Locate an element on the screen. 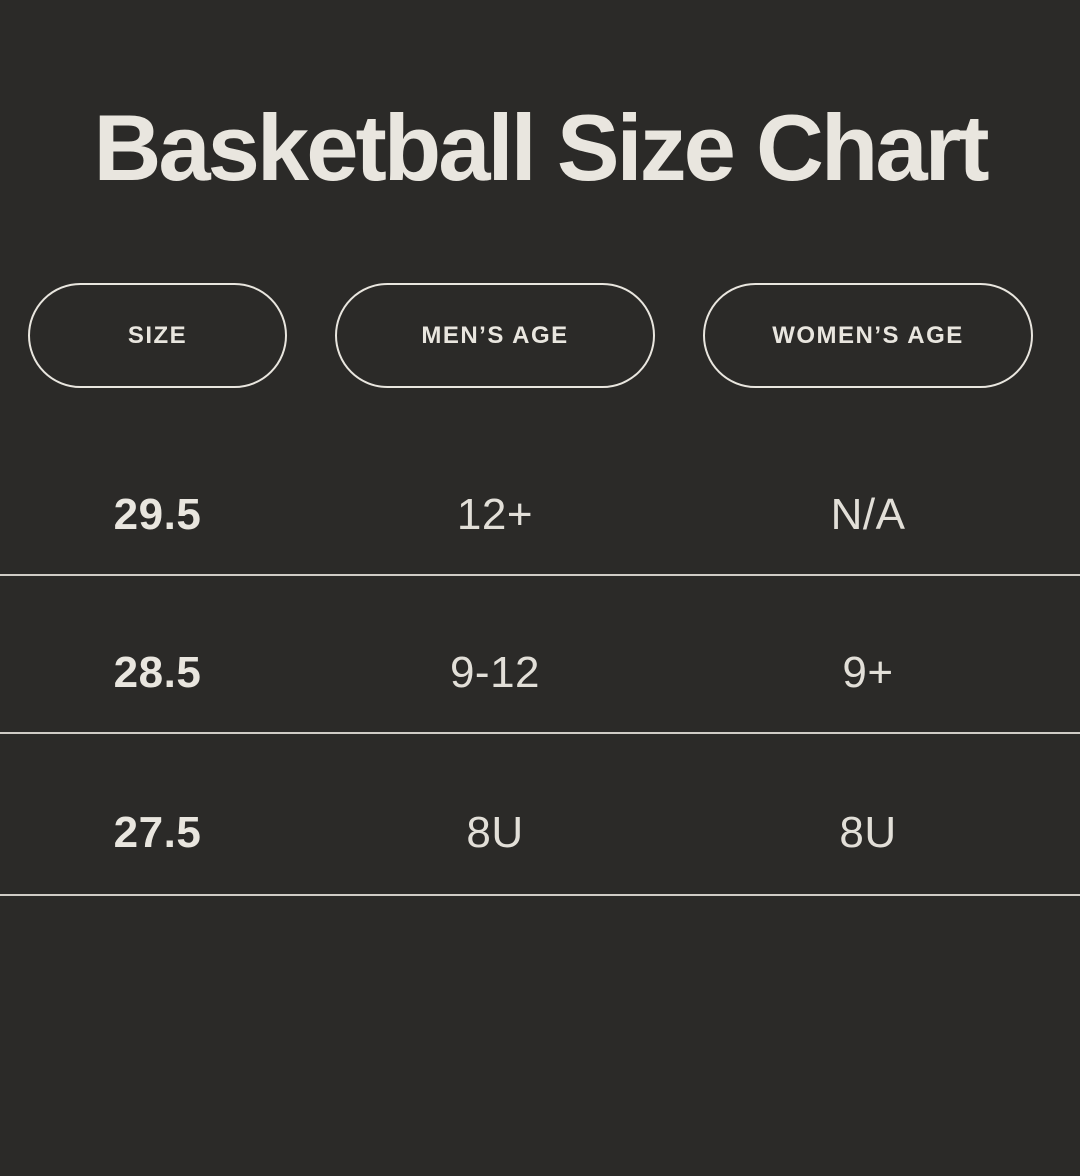  cell-womens-age: 8U is located at coordinates (868, 832).